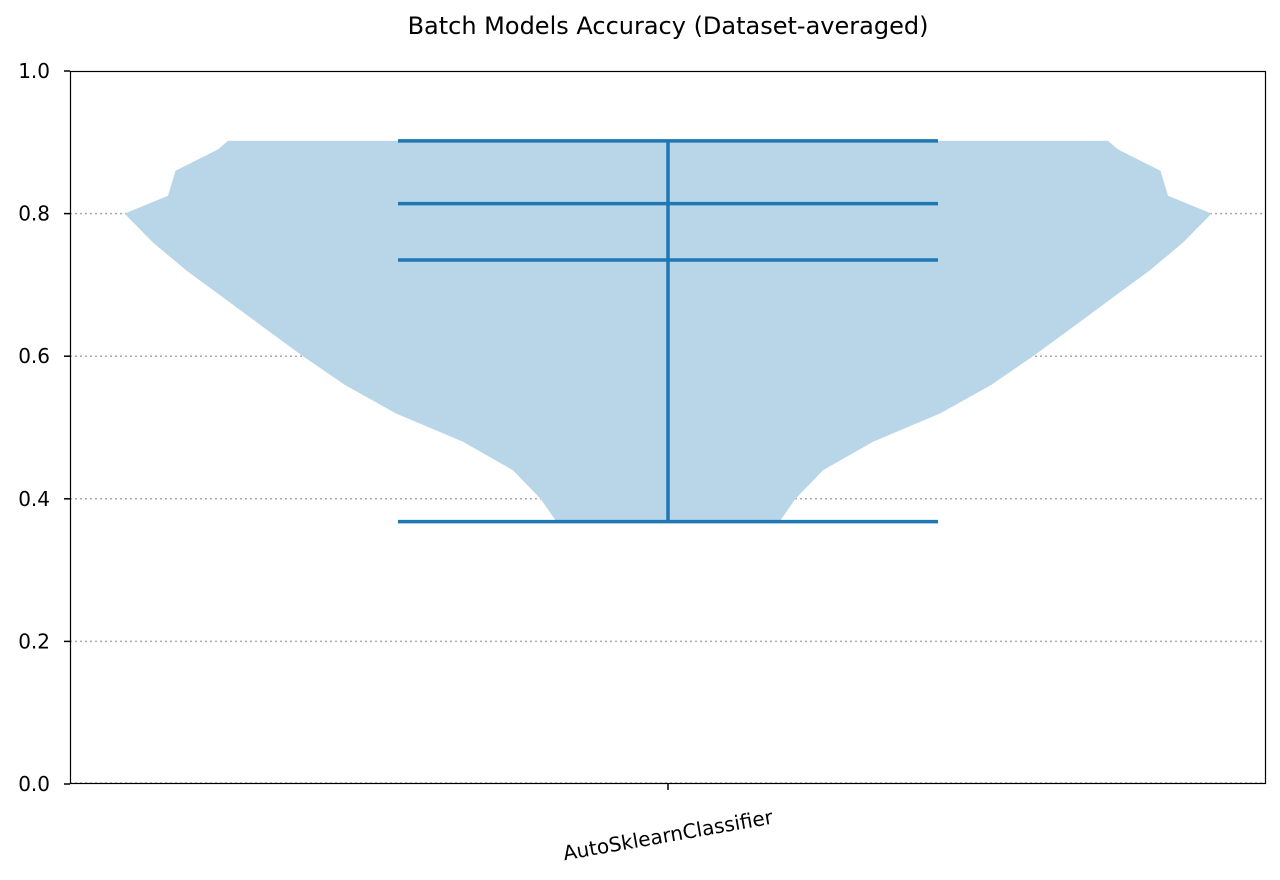 The image size is (1280, 880). I want to click on chart-title: Batch Models Accuracy (Dataset-averaged), so click(668, 26).